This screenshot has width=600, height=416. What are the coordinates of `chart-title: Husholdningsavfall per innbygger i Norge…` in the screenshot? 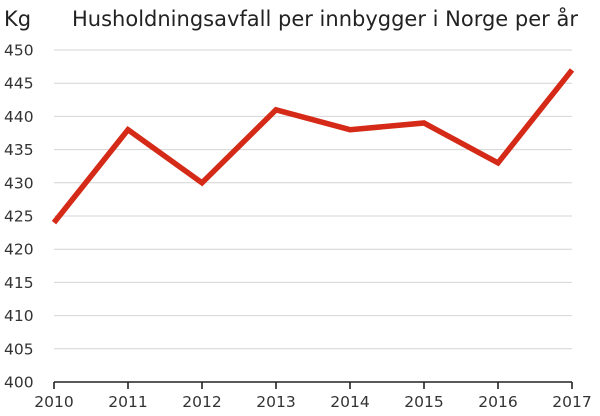 It's located at (325, 18).